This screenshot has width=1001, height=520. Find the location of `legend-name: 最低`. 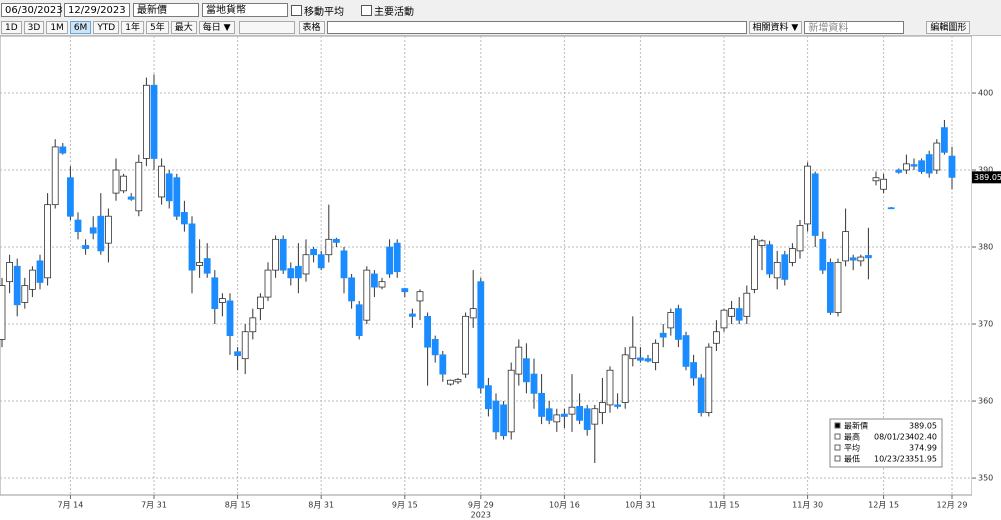

legend-name: 最低 is located at coordinates (852, 459).